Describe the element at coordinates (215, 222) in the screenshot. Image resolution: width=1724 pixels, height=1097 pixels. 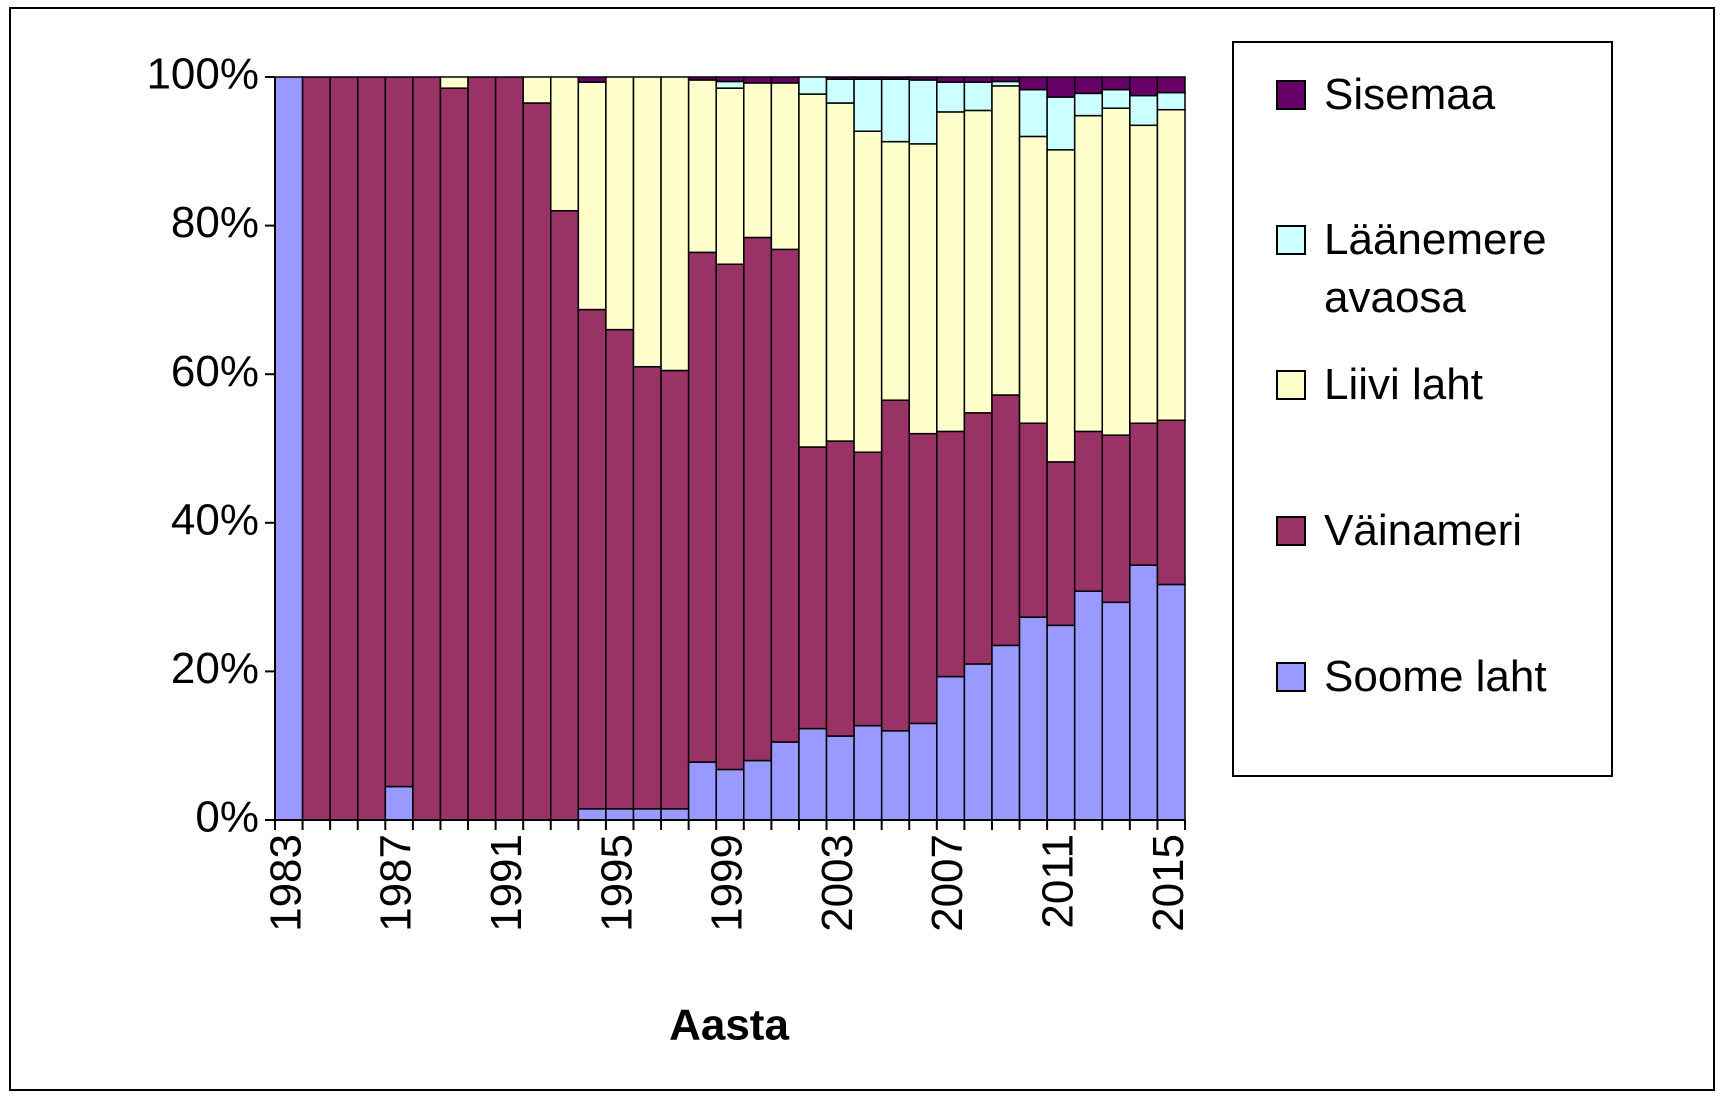
I see `y-tick-label: 80%` at that location.